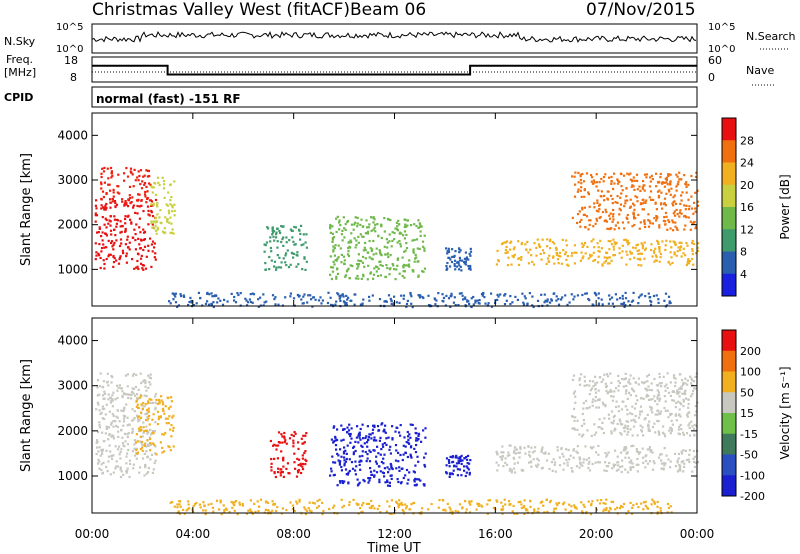 The image size is (800, 554). What do you see at coordinates (20, 72) in the screenshot?
I see `freq-label-line2: [MHz]` at bounding box center [20, 72].